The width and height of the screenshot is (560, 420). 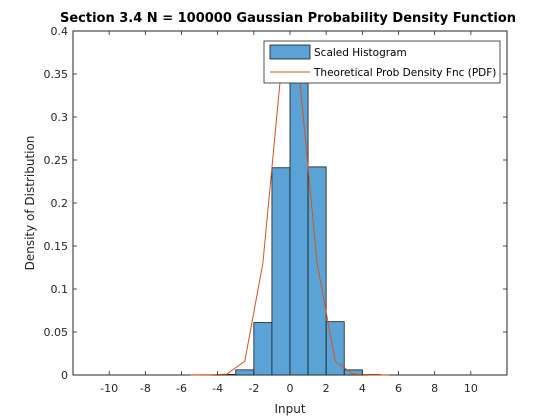 I want to click on x-tick-label: -4, so click(x=217, y=388).